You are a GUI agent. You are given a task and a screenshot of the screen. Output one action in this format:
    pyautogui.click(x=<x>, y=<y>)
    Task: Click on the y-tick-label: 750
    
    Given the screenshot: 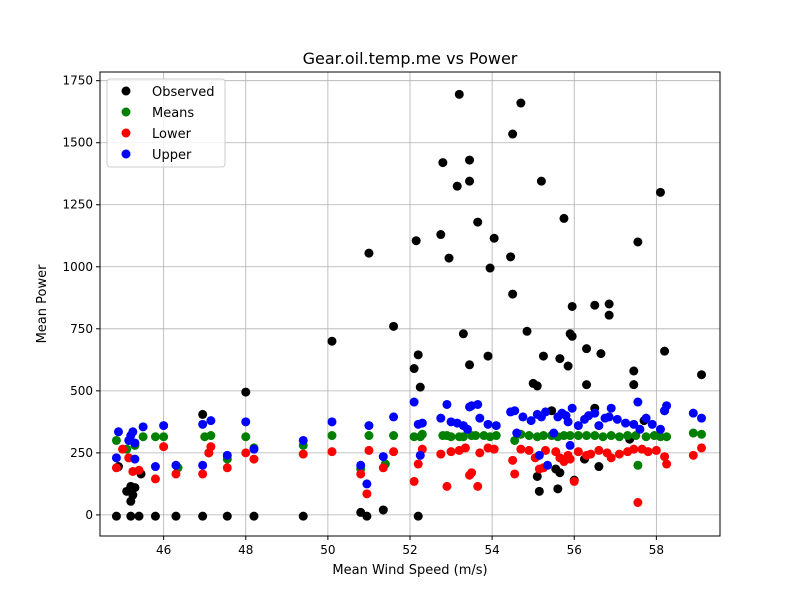 What is the action you would take?
    pyautogui.click(x=81, y=329)
    